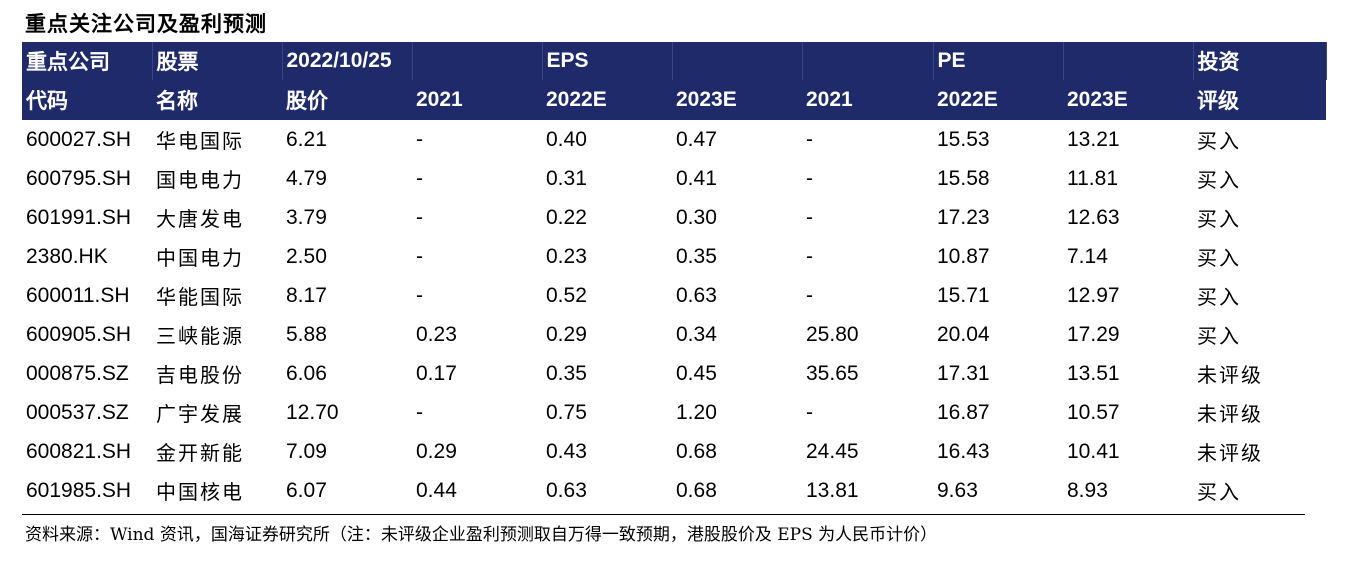  Describe the element at coordinates (200, 297) in the screenshot. I see `cell-name: 华能国际` at that location.